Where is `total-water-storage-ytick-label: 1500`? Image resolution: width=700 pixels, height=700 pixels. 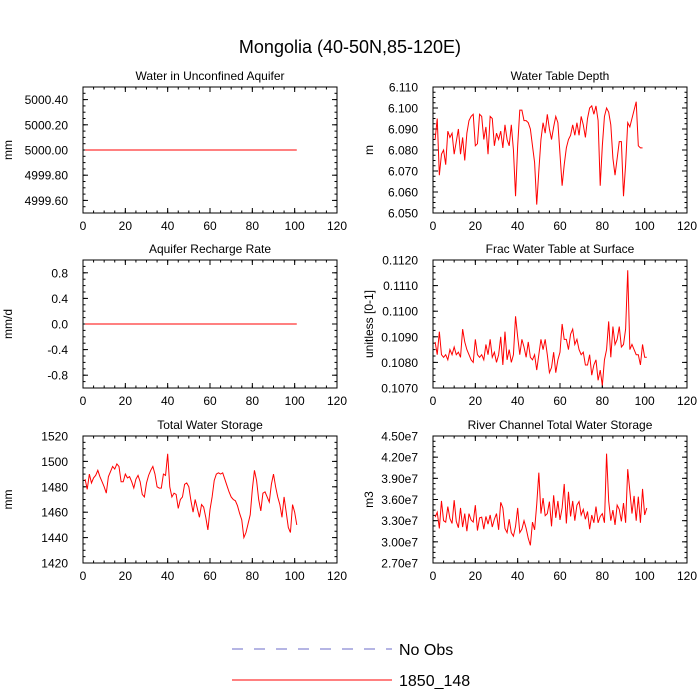 total-water-storage-ytick-label: 1500 is located at coordinates (54, 462).